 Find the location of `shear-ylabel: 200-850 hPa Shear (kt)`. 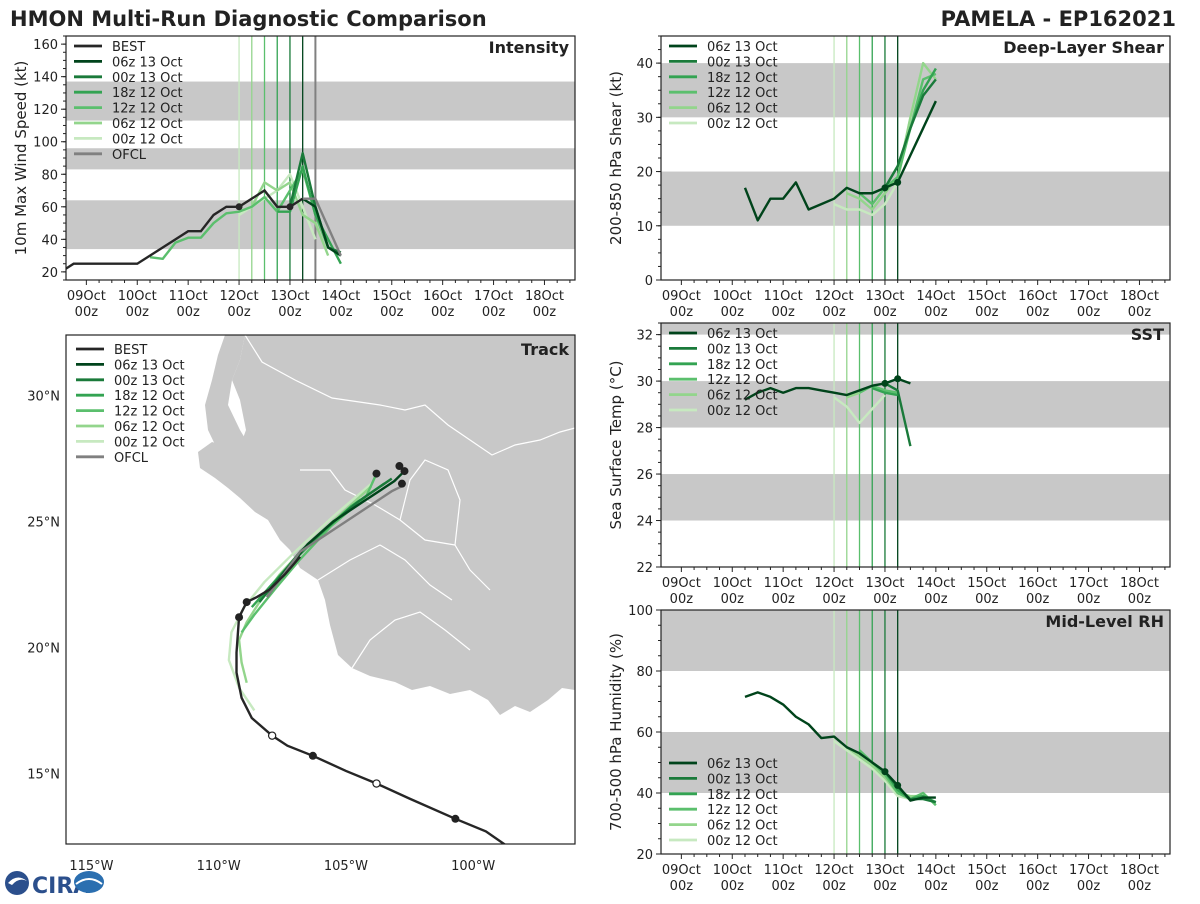

shear-ylabel: 200-850 hPa Shear (kt) is located at coordinates (616, 158).